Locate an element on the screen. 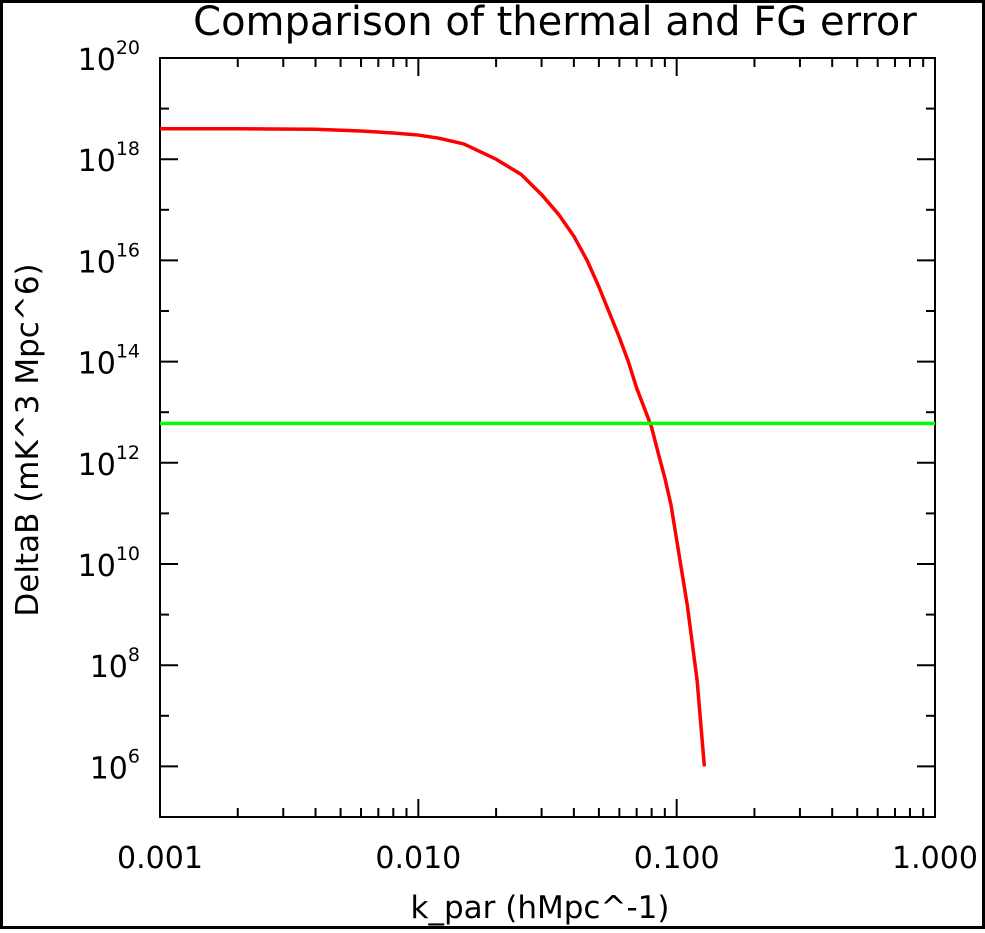  y-tick-label: 10¹⁴ is located at coordinates (109, 361).